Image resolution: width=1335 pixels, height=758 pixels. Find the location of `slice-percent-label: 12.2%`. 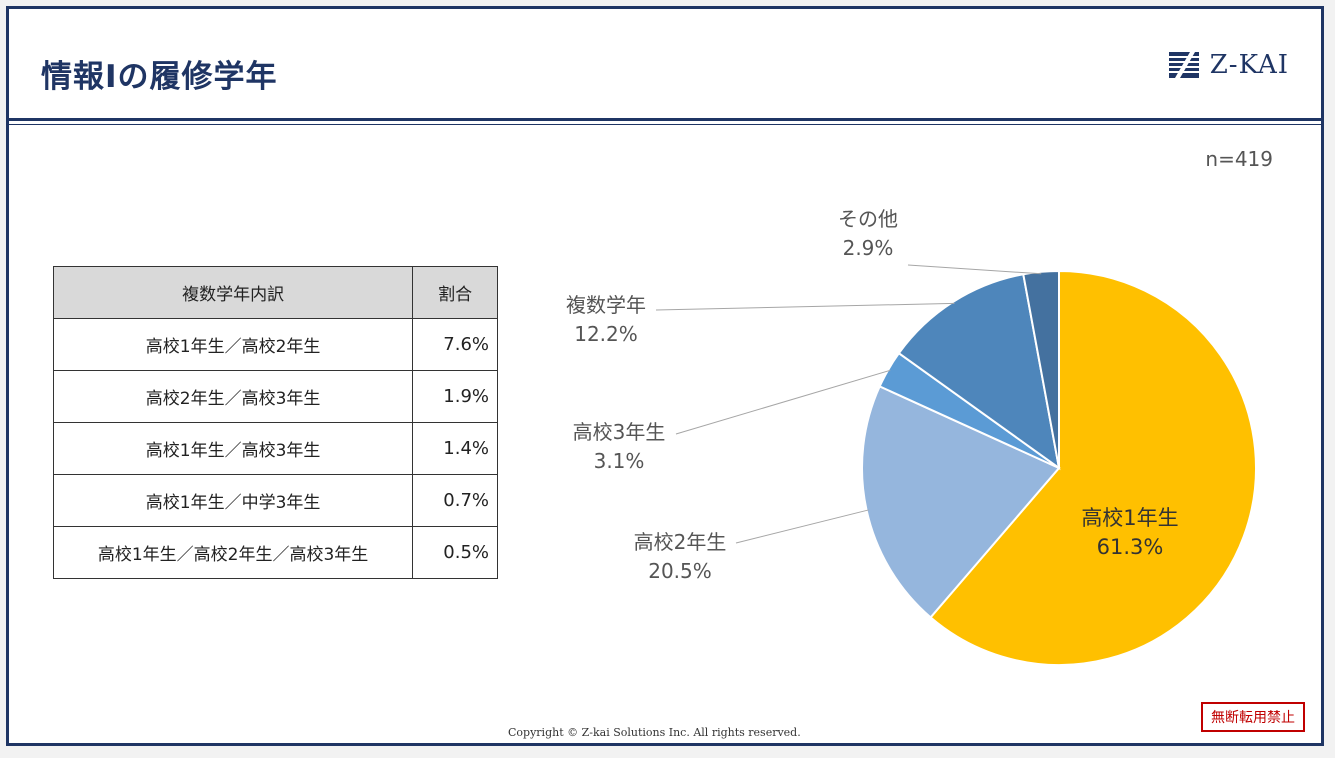

slice-percent-label: 12.2% is located at coordinates (606, 334).